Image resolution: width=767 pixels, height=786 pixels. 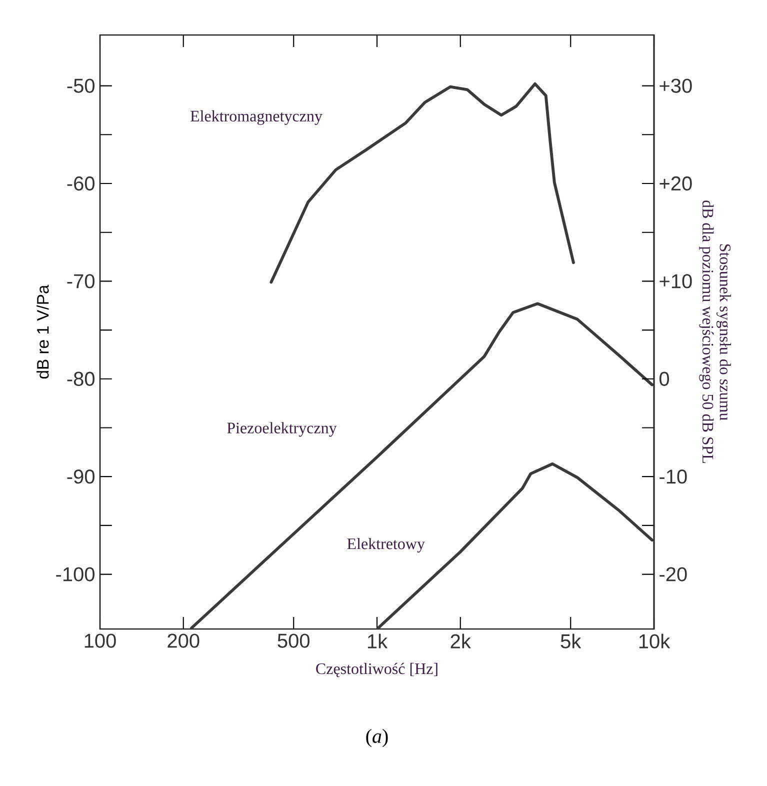 What do you see at coordinates (386, 545) in the screenshot?
I see `series-label: Elektretowy` at bounding box center [386, 545].